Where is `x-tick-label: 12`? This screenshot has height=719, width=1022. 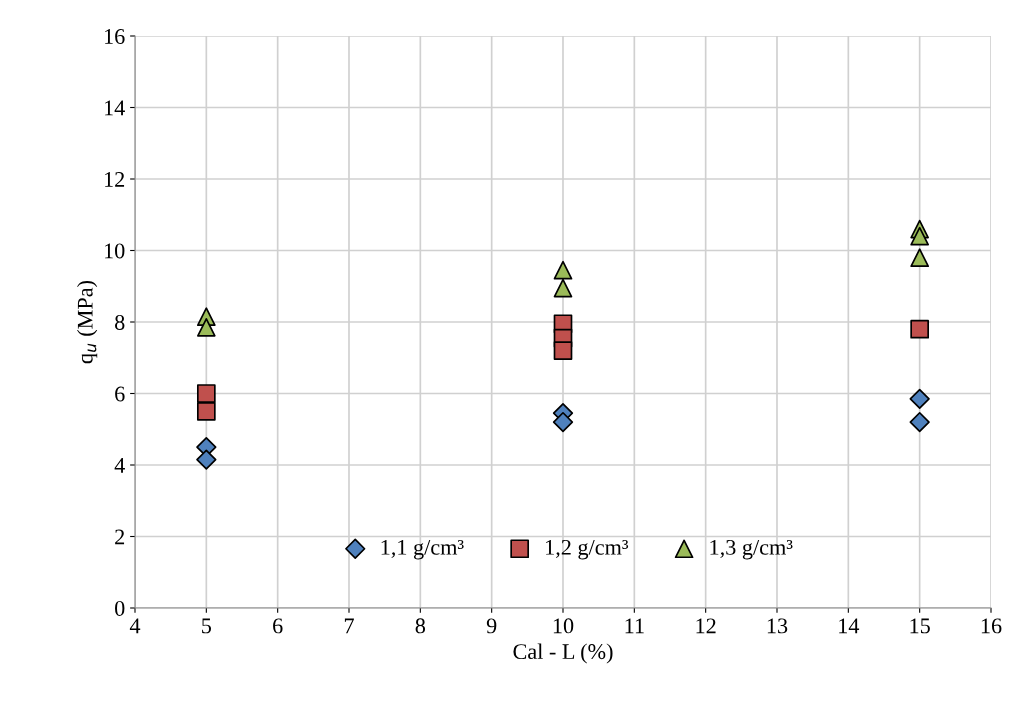
x-tick-label: 12 is located at coordinates (706, 626).